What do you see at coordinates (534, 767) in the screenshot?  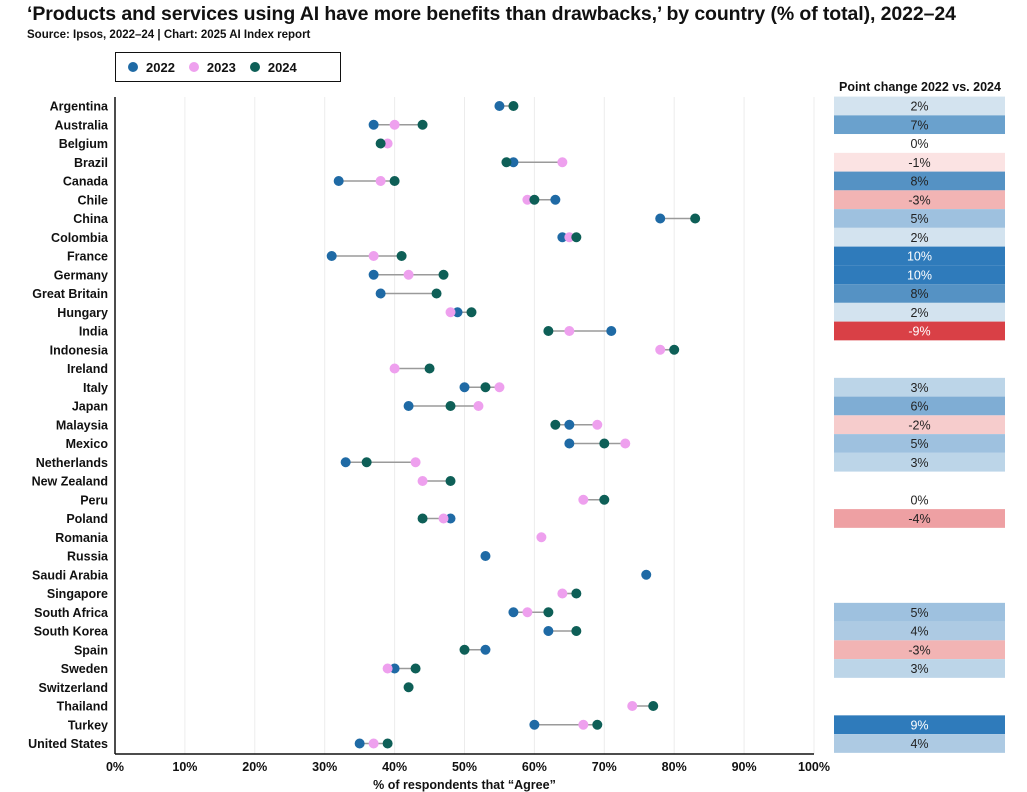 I see `x-tick-label: 60%` at bounding box center [534, 767].